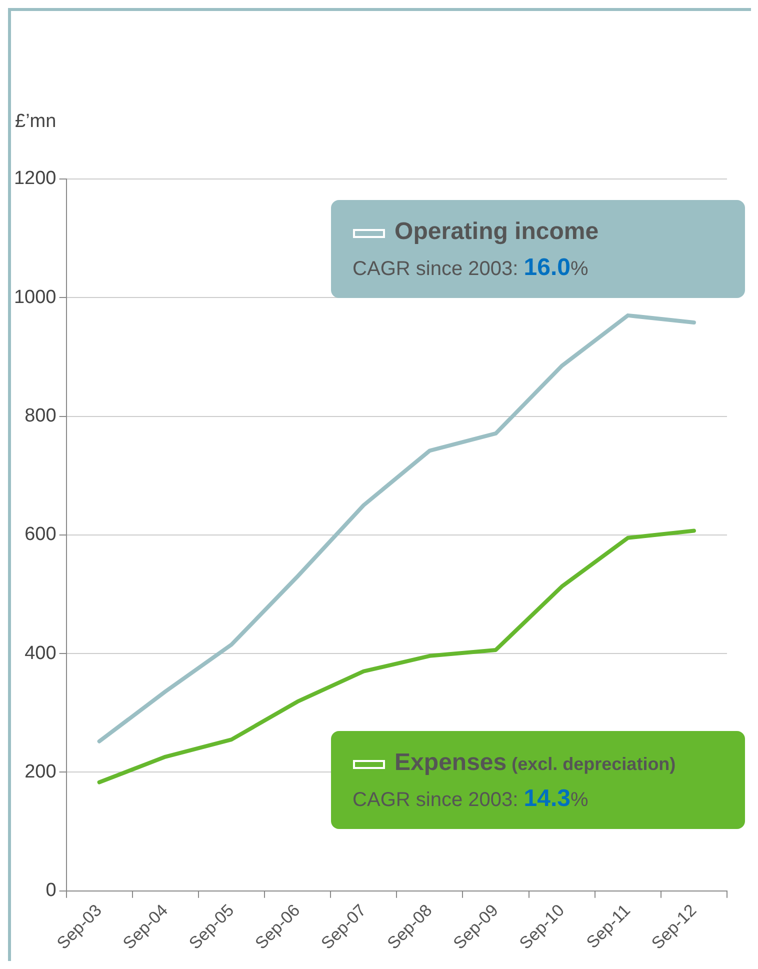 This screenshot has height=969, width=758. Describe the element at coordinates (40, 771) in the screenshot. I see `y-tick-label: 200` at that location.